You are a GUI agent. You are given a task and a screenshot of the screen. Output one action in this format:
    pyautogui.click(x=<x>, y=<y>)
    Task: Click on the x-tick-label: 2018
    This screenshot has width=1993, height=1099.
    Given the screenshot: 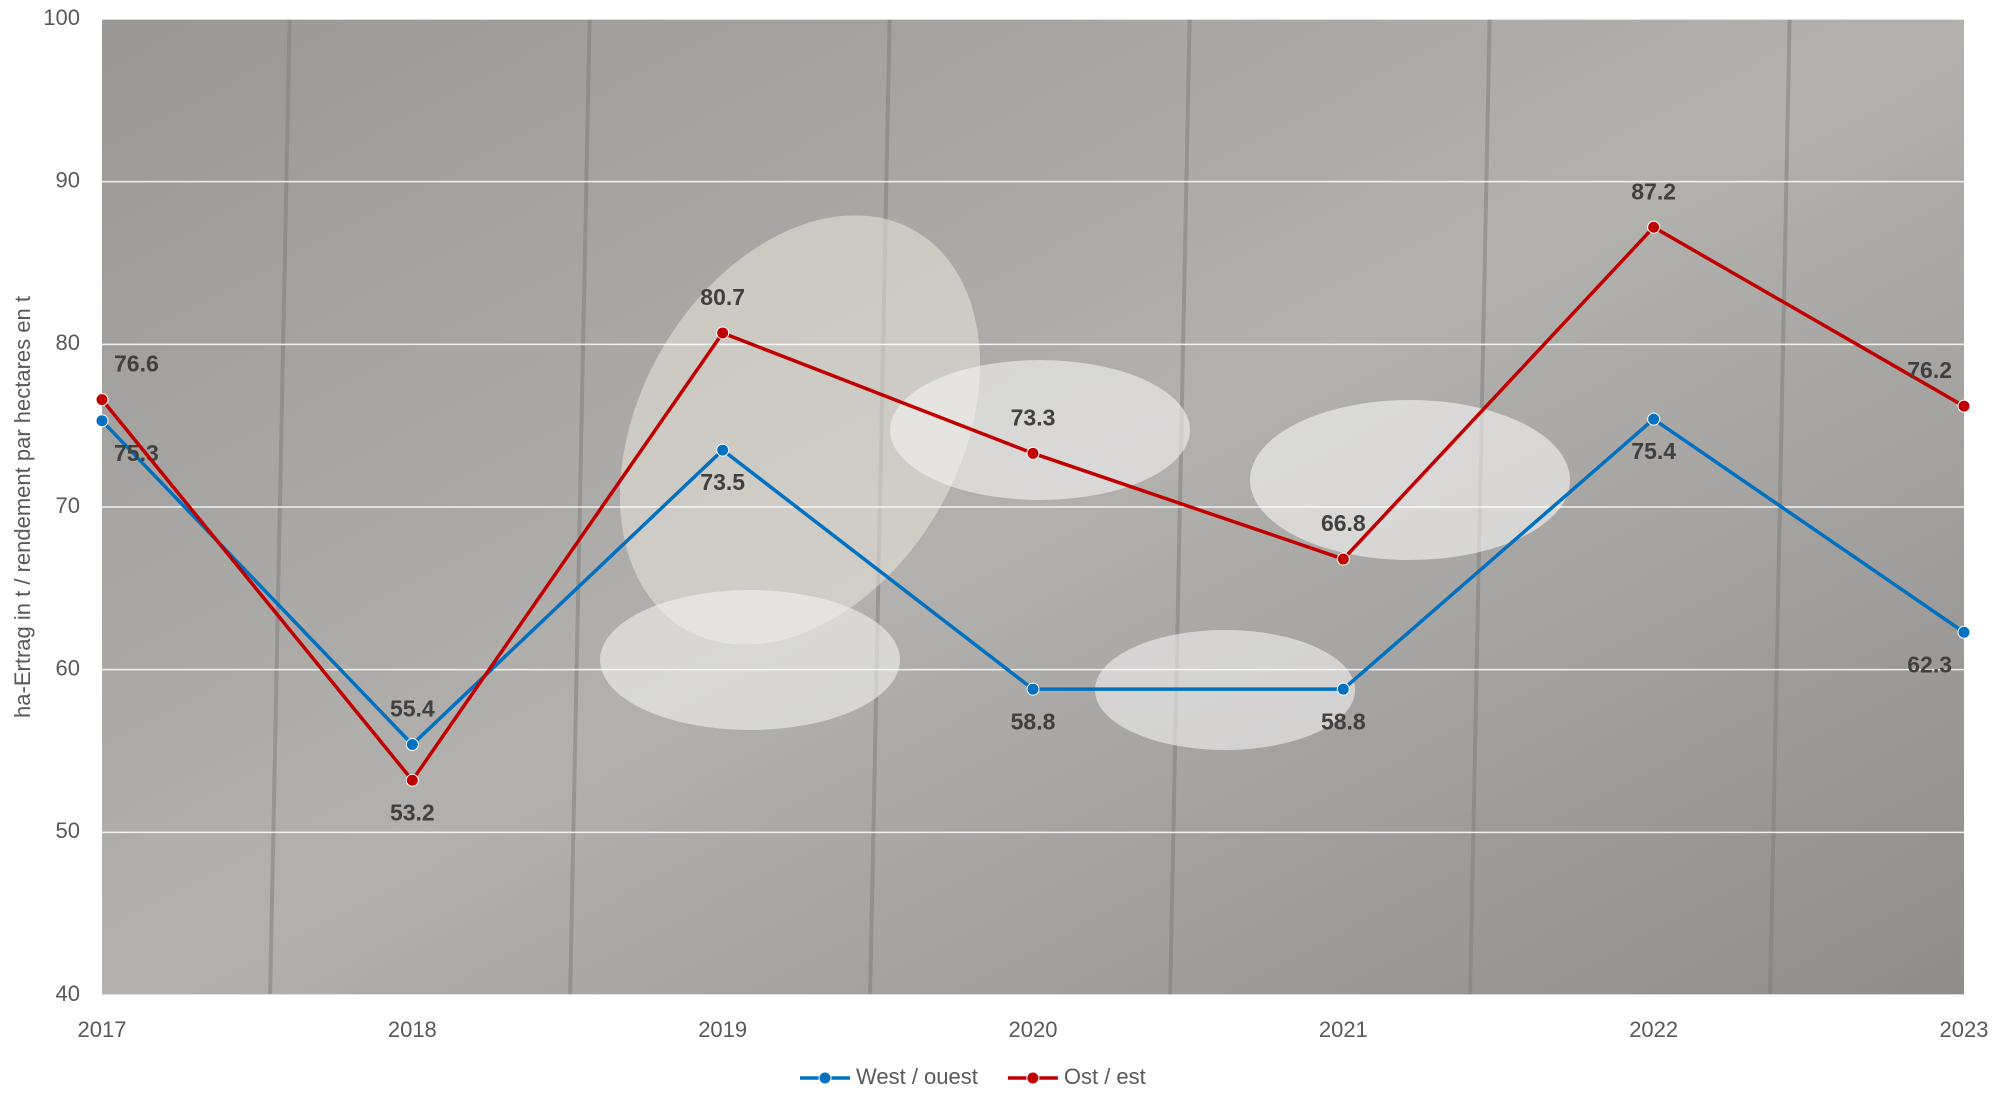 What is the action you would take?
    pyautogui.click(x=412, y=1029)
    